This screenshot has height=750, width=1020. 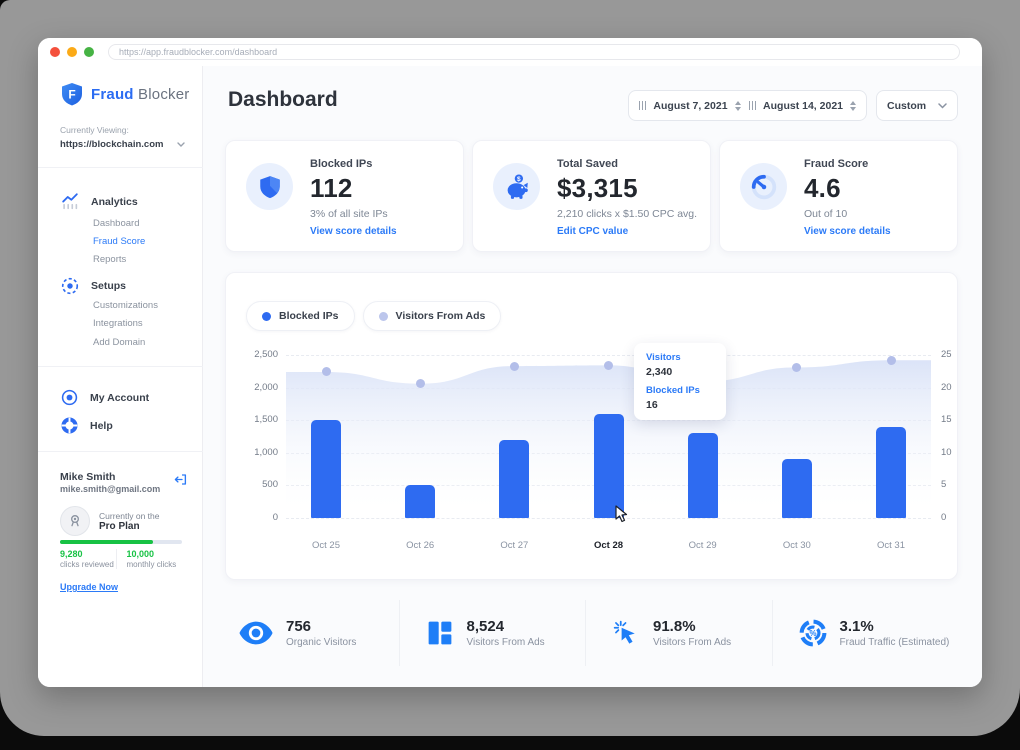 I want to click on x-label-oct-26: Oct 26, so click(x=420, y=545).